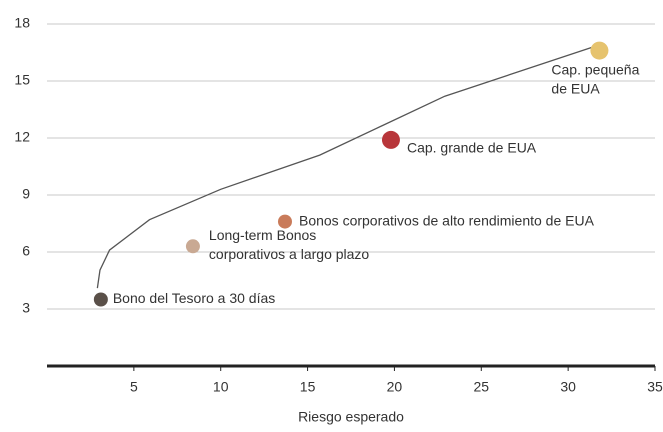 The width and height of the screenshot is (663, 432). What do you see at coordinates (22, 23) in the screenshot?
I see `y-tick-label: 18` at bounding box center [22, 23].